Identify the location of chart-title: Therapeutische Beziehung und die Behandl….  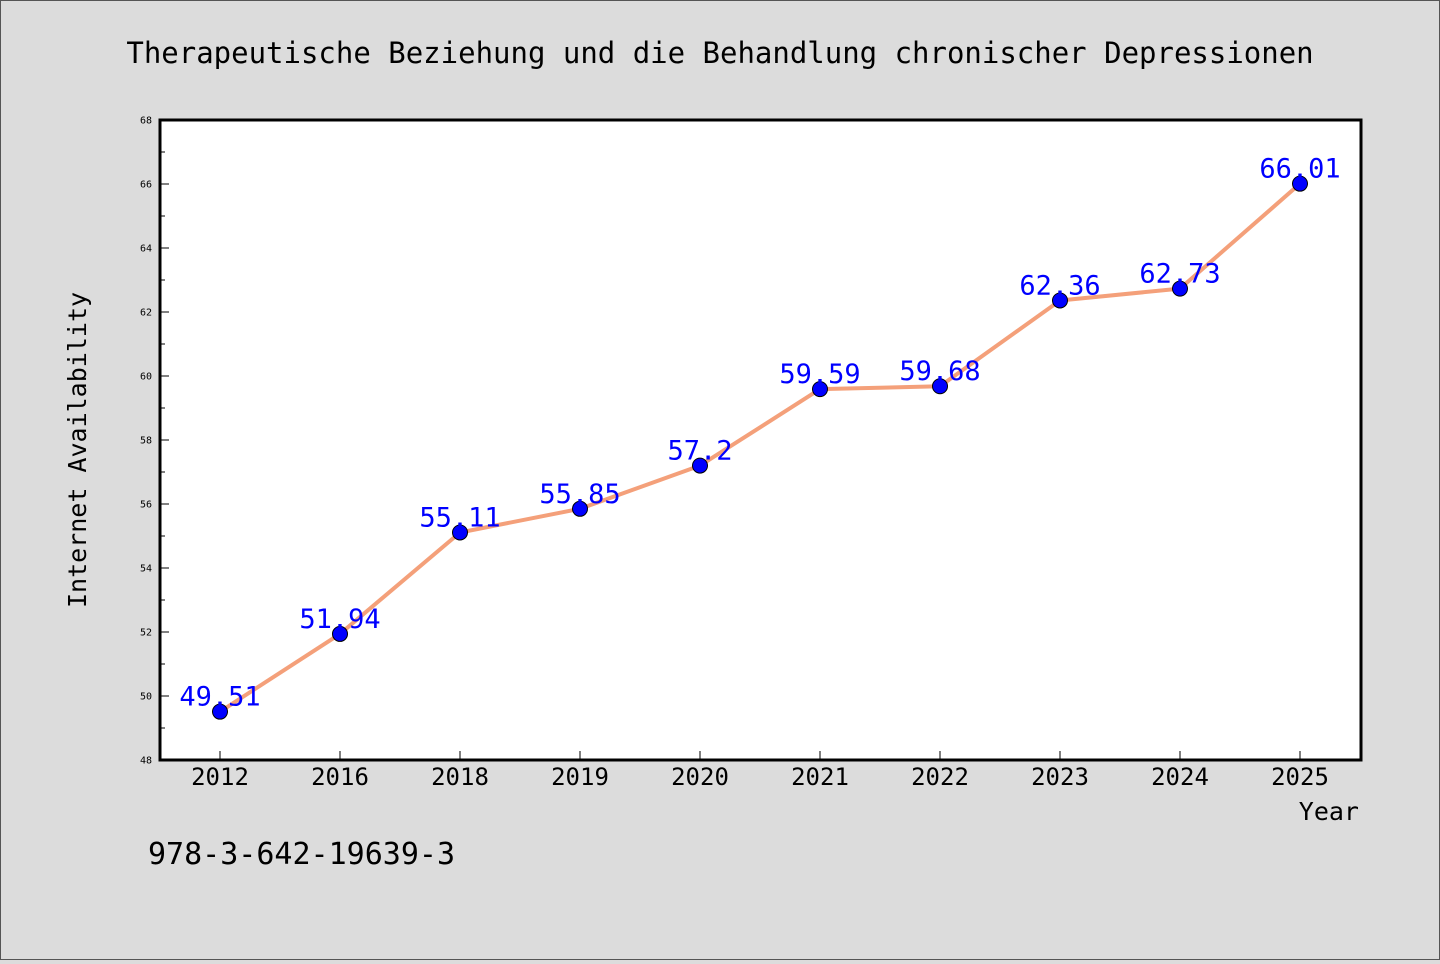
(719, 53).